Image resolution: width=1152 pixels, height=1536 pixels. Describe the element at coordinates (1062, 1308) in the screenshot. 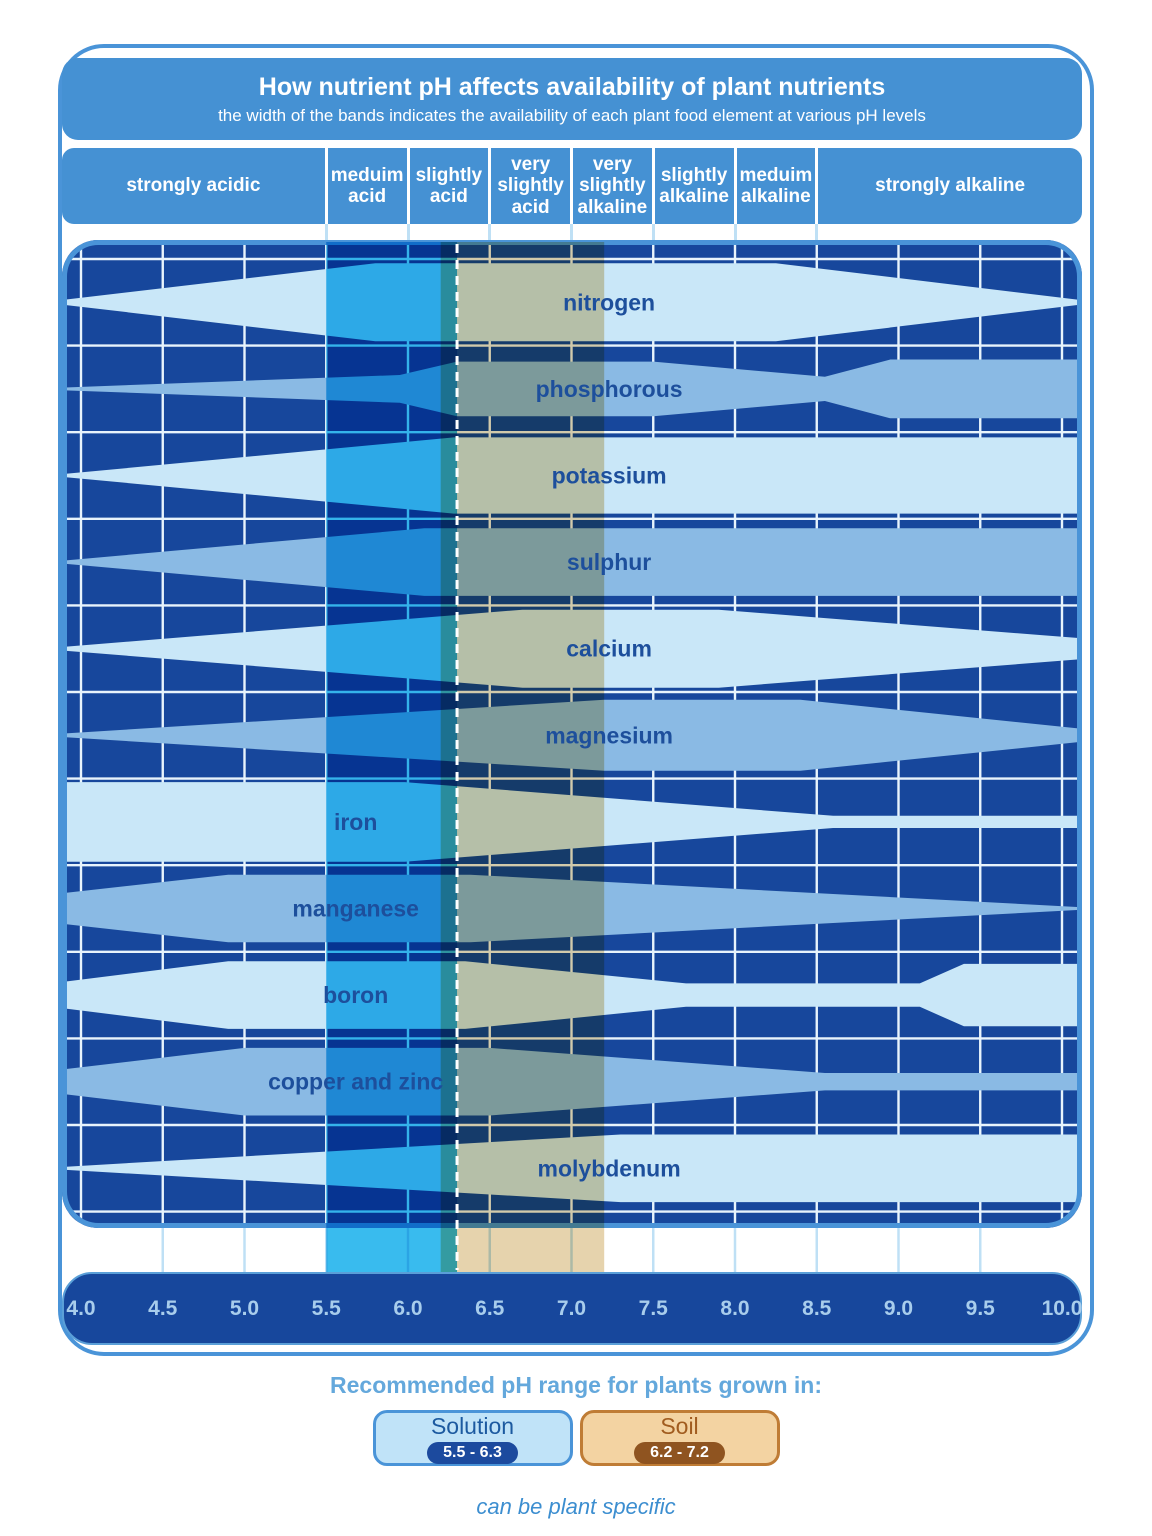

I see `axis-label-10.0: 10.0` at that location.